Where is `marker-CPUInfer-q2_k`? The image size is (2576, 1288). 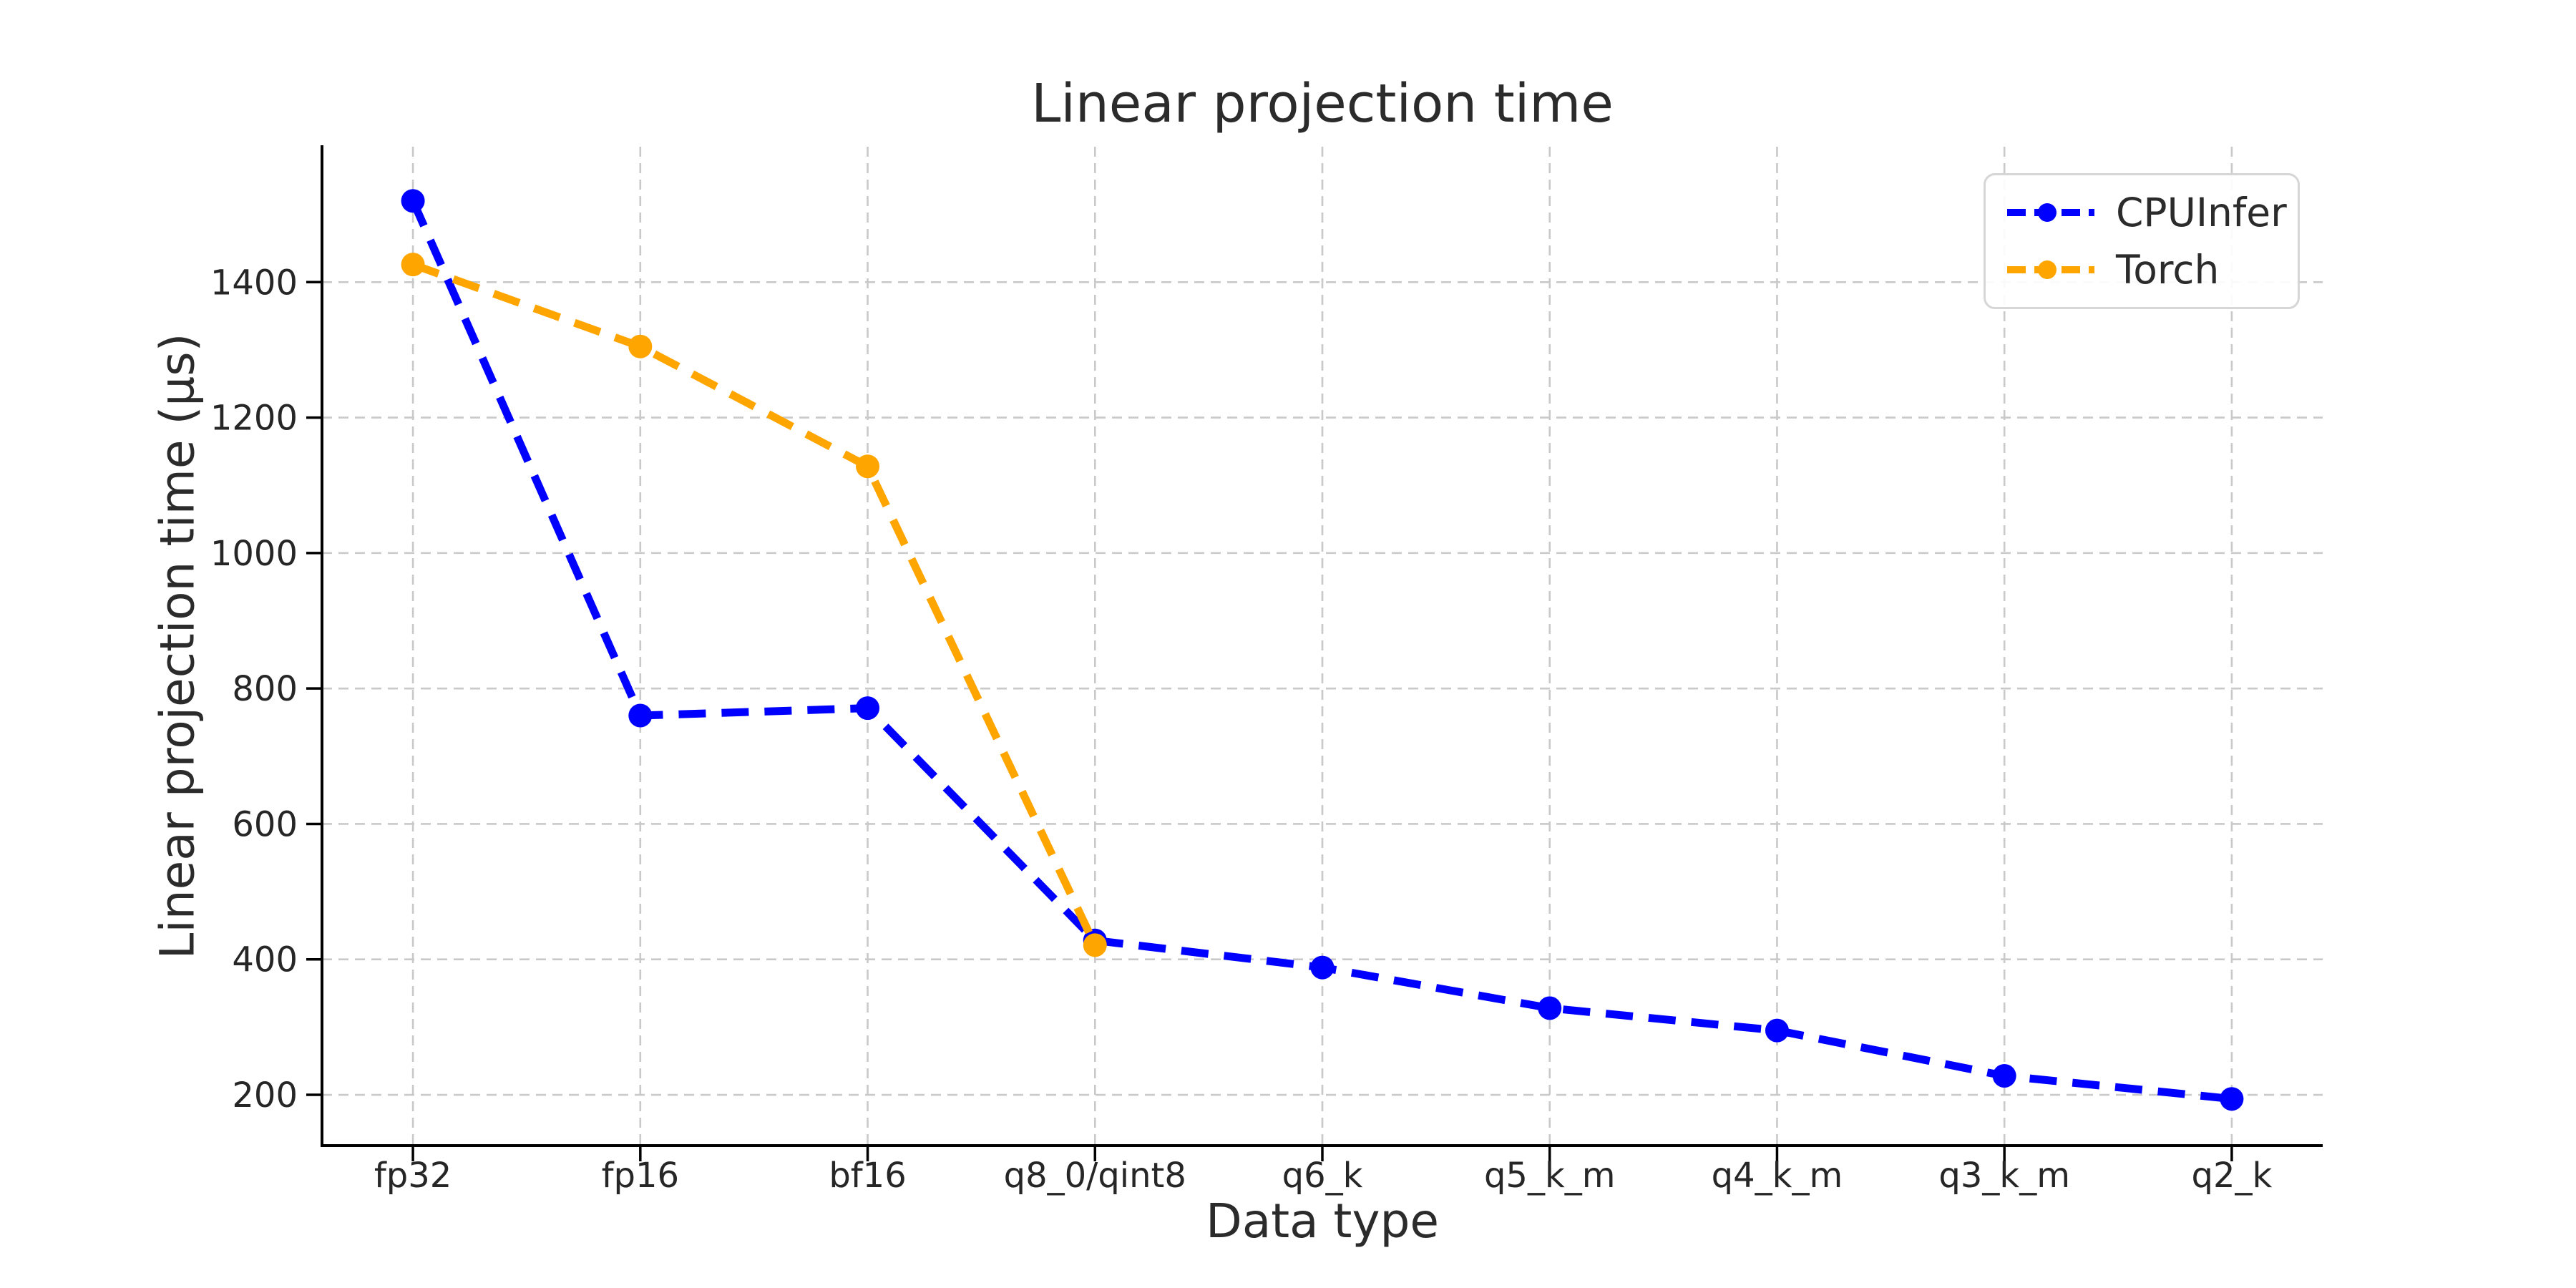
marker-CPUInfer-q2_k is located at coordinates (2232, 1099).